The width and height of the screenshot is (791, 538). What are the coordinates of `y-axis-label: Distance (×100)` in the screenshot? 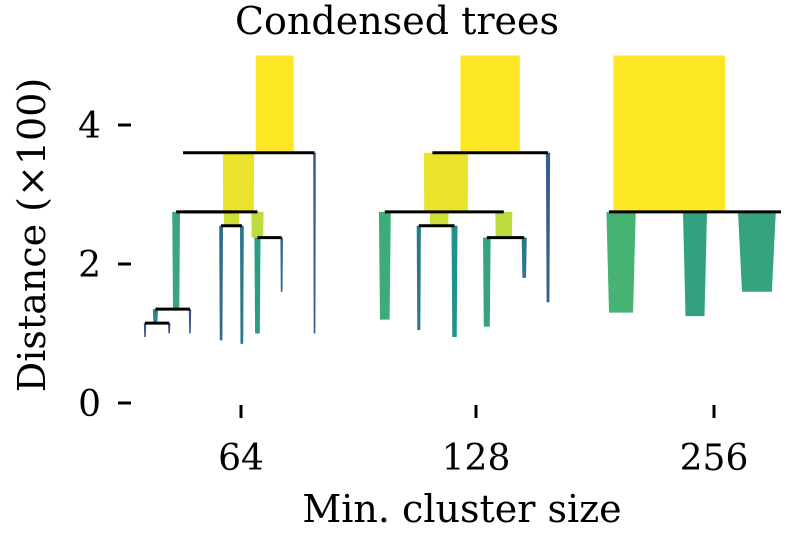 It's located at (32, 235).